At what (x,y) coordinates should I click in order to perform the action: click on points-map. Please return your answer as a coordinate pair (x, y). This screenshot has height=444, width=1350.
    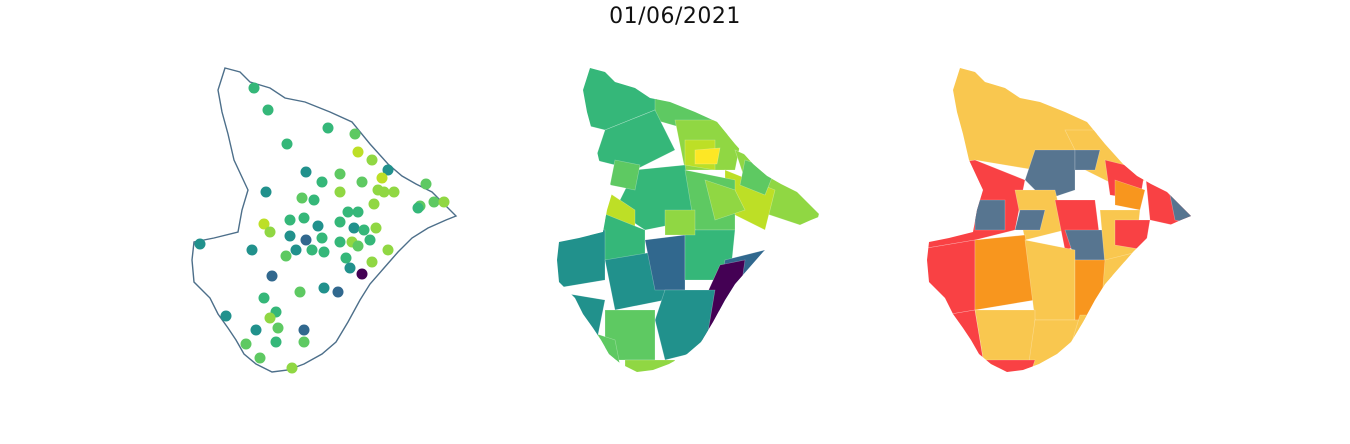
    Looking at the image, I should click on (324, 220).